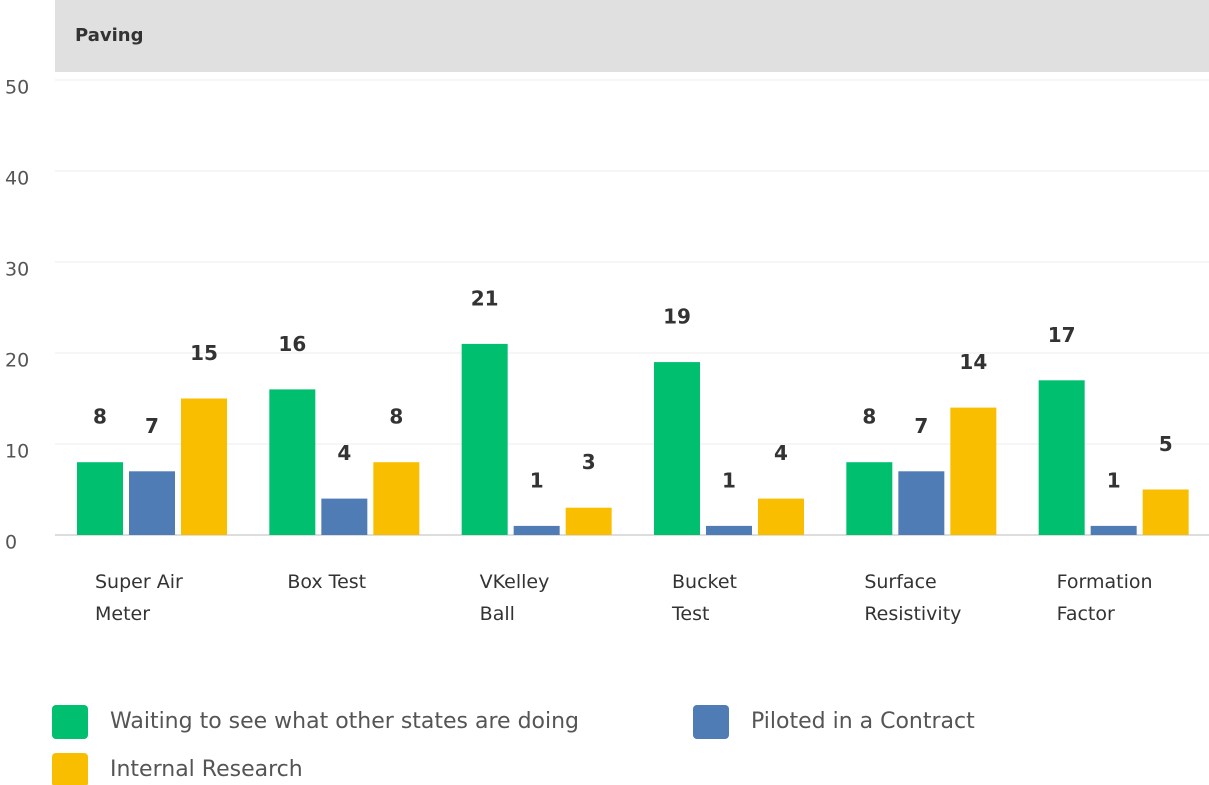 The height and width of the screenshot is (785, 1209). I want to click on y-tick-label: 50, so click(17, 88).